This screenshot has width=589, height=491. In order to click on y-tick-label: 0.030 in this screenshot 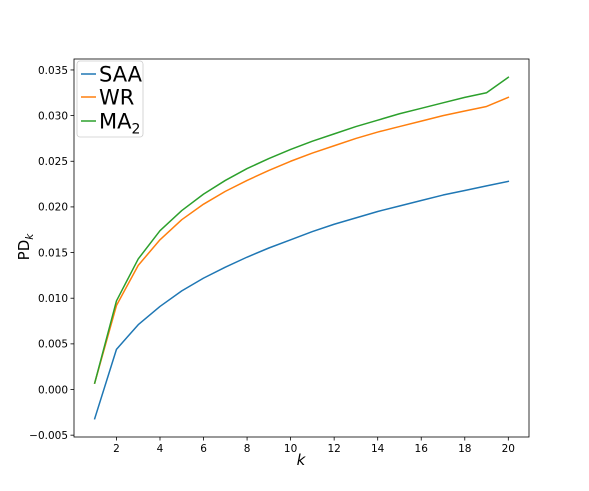, I will do `click(53, 116)`.